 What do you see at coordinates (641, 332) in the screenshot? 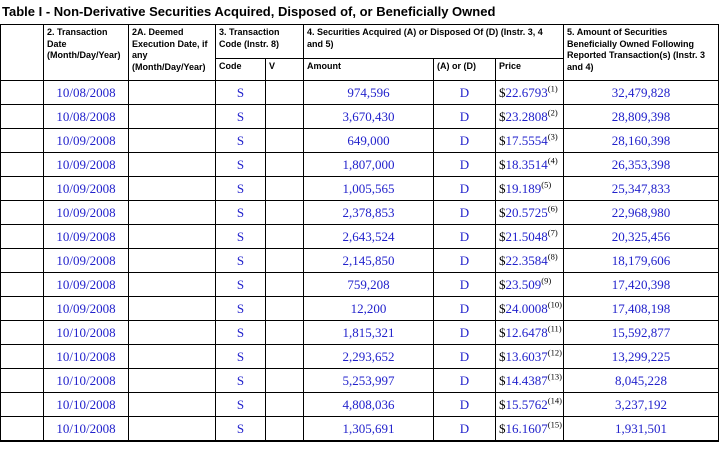
I see `shares-owned-cell: 15,592,877` at bounding box center [641, 332].